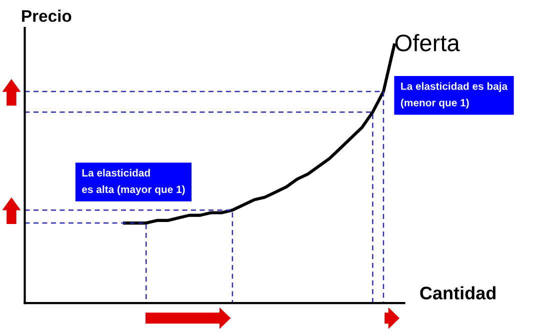 The image size is (550, 333). Describe the element at coordinates (133, 182) in the screenshot. I see `annotation: La elasticidad es alta (mayor que 1)` at that location.